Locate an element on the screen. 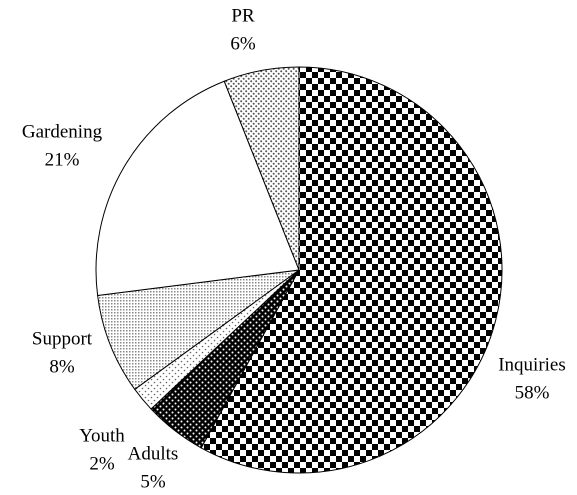 The image size is (577, 495). slice-label: Support is located at coordinates (62, 338).